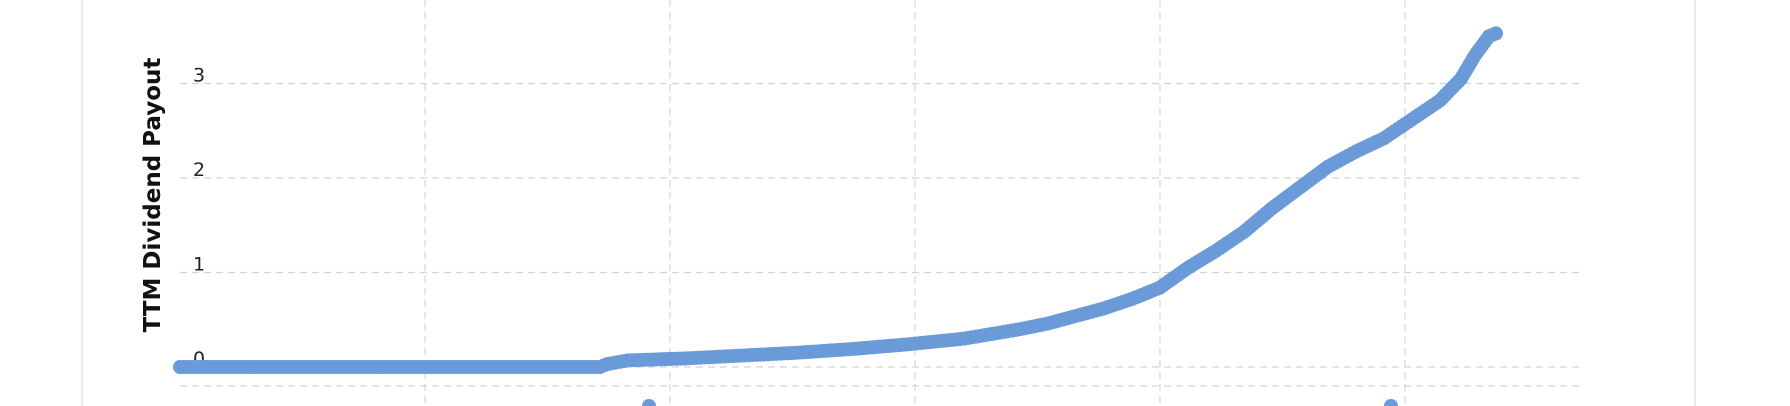 The width and height of the screenshot is (1790, 406). I want to click on y-axis-label: TTM Dividend Payout, so click(153, 195).